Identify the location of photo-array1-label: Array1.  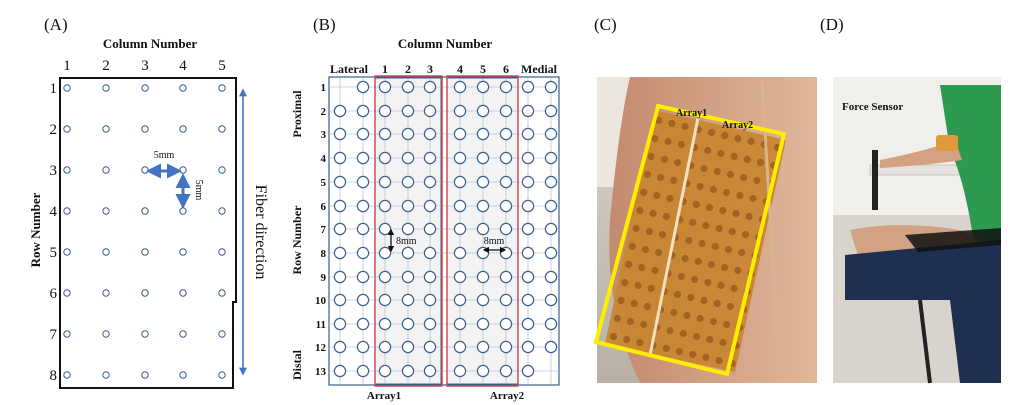
(691, 113).